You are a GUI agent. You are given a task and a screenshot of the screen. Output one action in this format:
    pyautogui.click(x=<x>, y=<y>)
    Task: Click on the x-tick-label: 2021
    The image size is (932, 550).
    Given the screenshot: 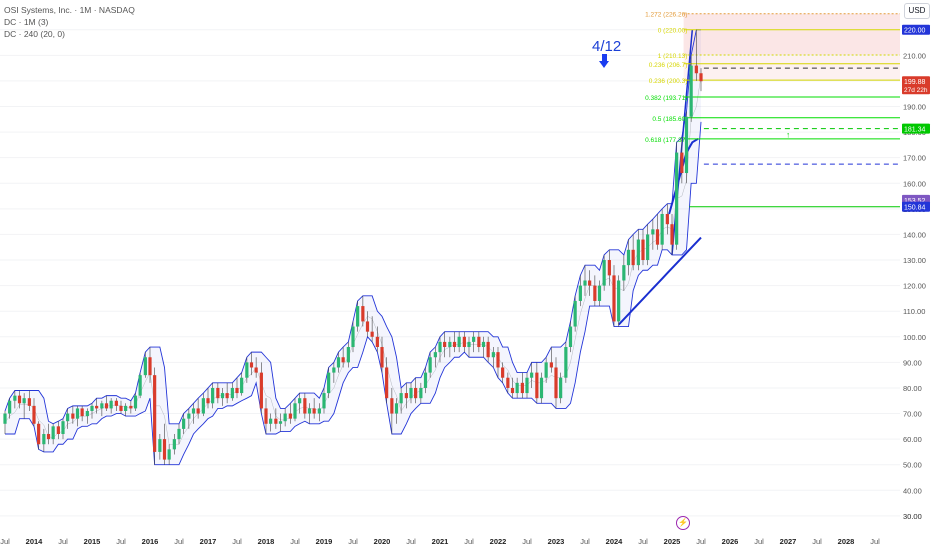 What is the action you would take?
    pyautogui.click(x=440, y=541)
    